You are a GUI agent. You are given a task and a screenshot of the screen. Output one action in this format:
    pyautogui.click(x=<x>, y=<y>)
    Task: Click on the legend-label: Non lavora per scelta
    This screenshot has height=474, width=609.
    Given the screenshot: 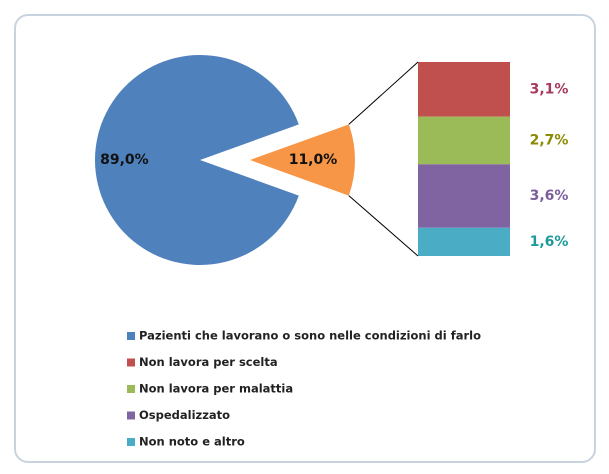 What is the action you would take?
    pyautogui.click(x=208, y=362)
    